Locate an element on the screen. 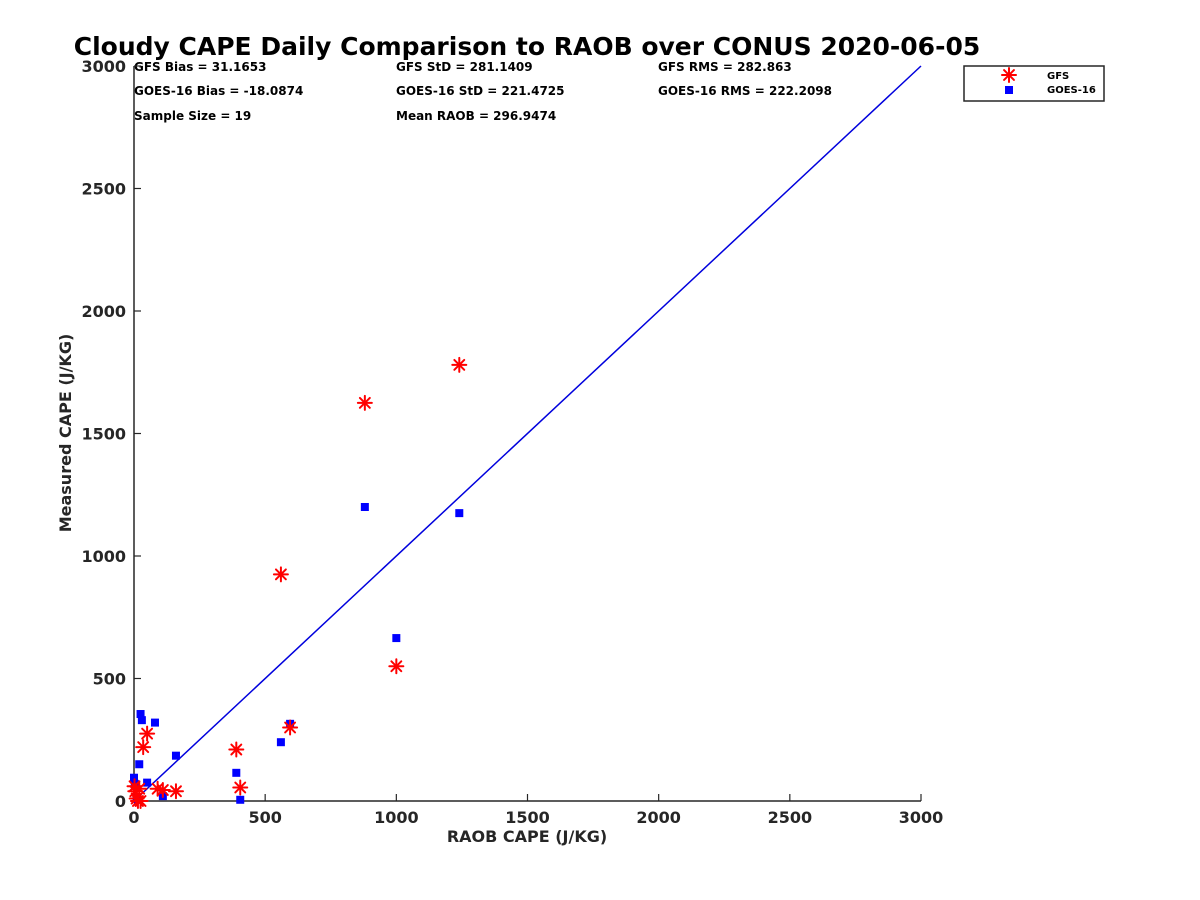 This screenshot has height=900, width=1200. stat-goes-rms: GOES-16 RMS = 222.2098 is located at coordinates (745, 91).